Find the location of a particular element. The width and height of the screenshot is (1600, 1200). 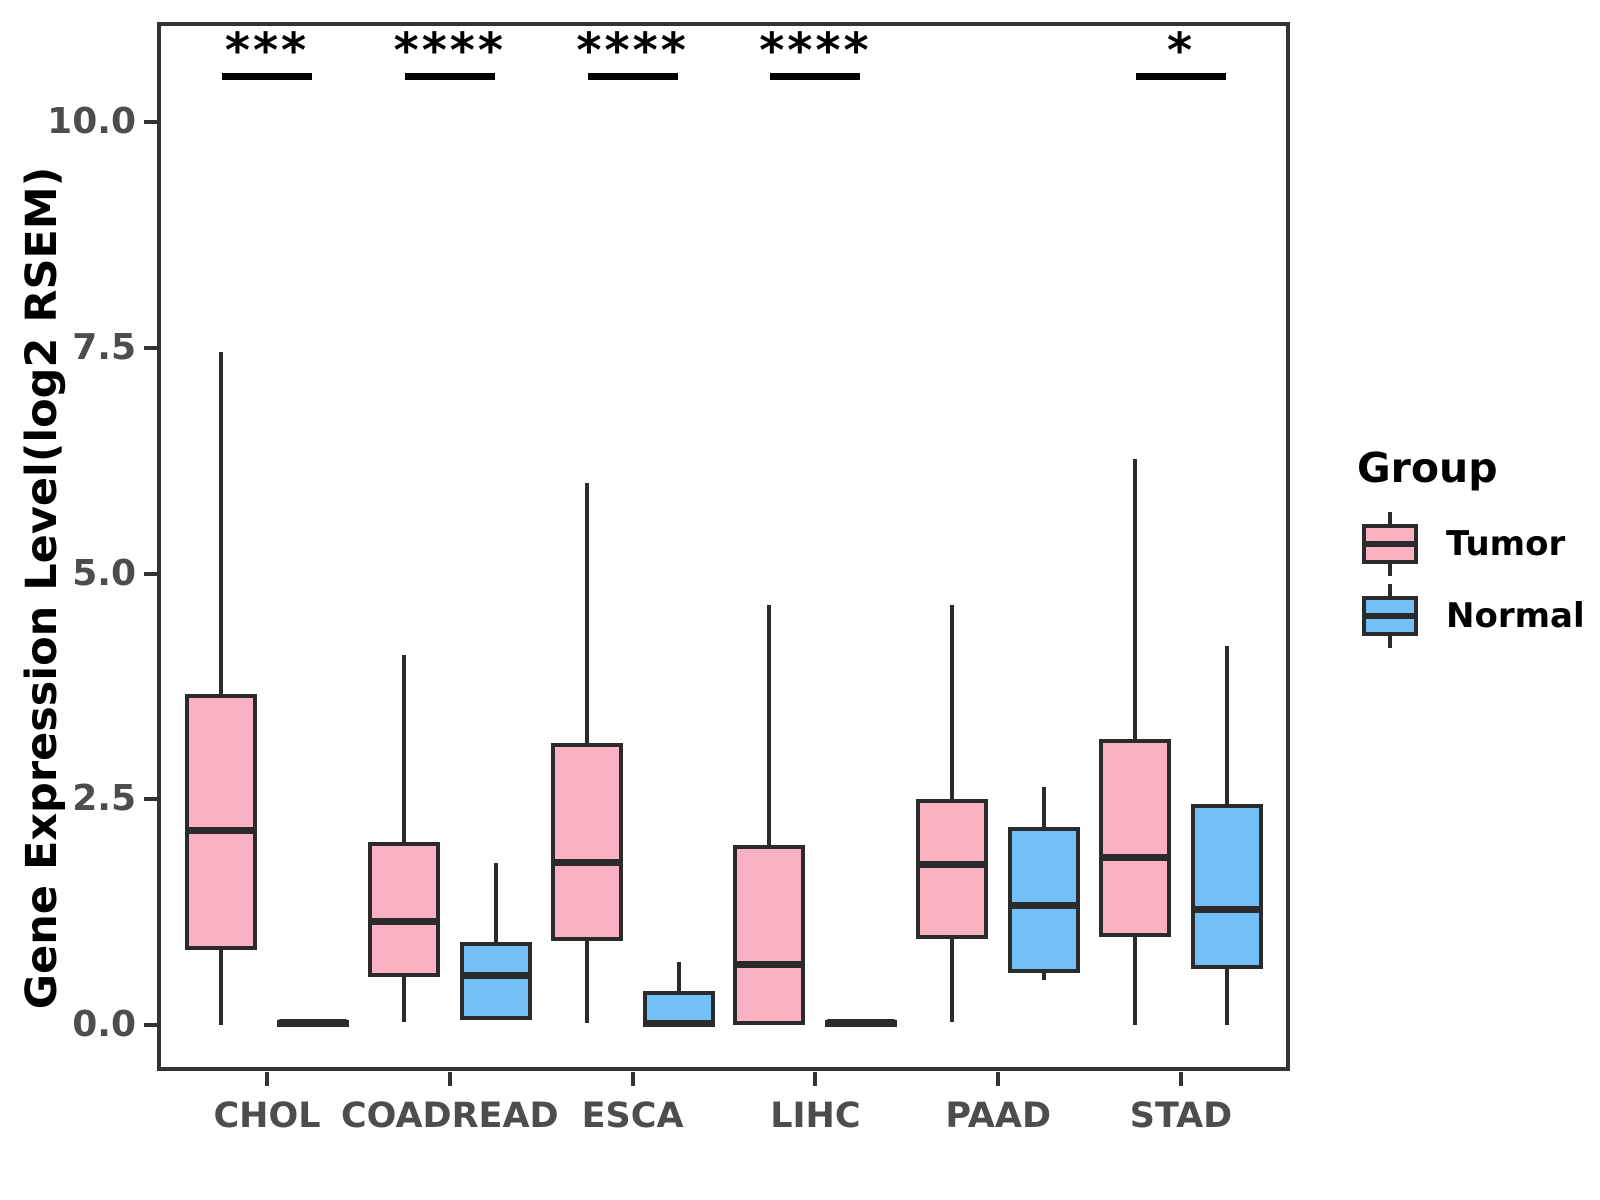

x-axis-tick-label-stad: STAD is located at coordinates (1181, 1116).